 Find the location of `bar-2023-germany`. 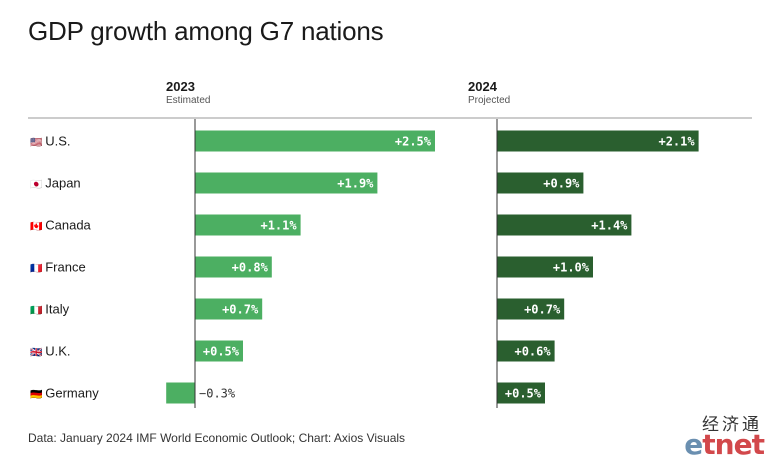

bar-2023-germany is located at coordinates (180, 393).